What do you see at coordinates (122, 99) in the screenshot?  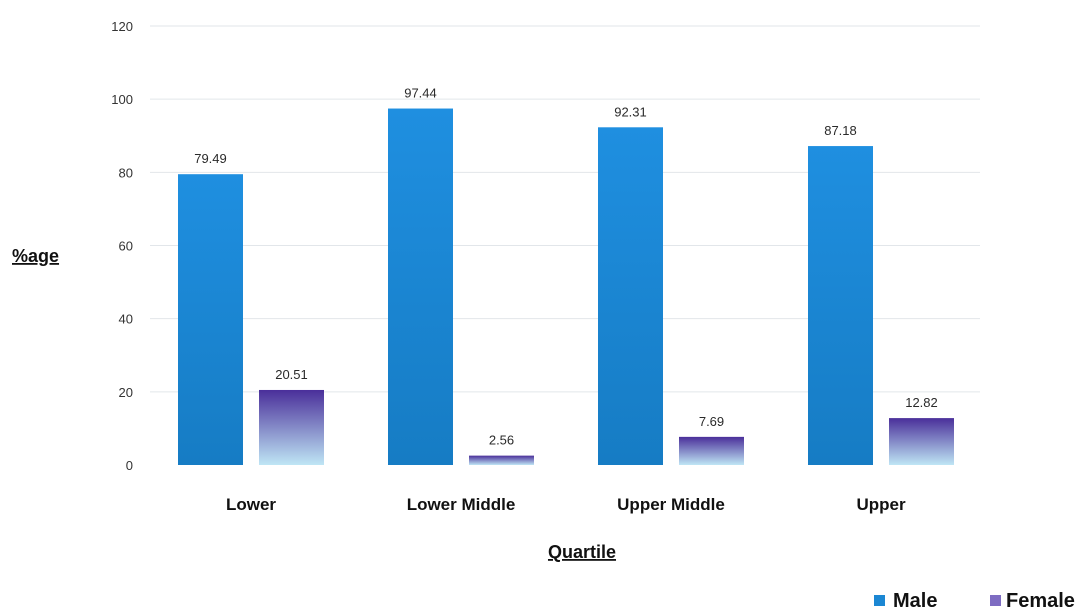 I see `y-tick-label: 100` at bounding box center [122, 99].